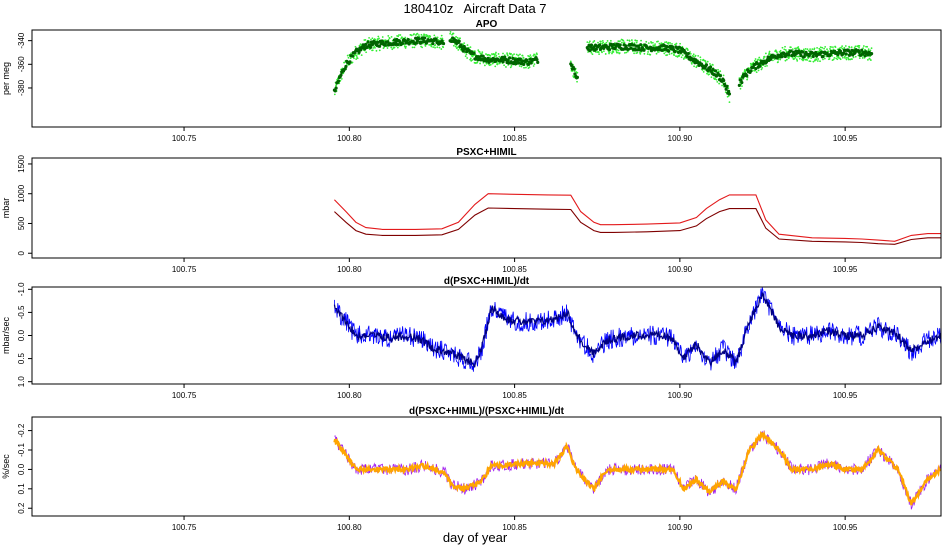 This screenshot has width=950, height=550. I want to click on y-tick-label: -0.5, so click(21, 312).